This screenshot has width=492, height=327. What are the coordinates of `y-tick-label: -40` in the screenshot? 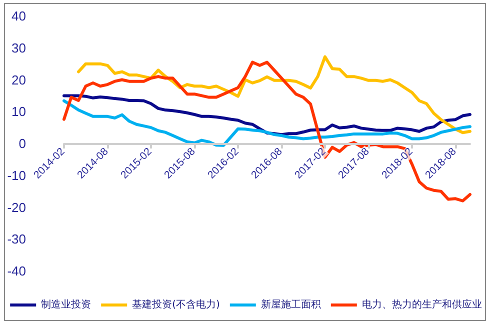 It's located at (16, 271).